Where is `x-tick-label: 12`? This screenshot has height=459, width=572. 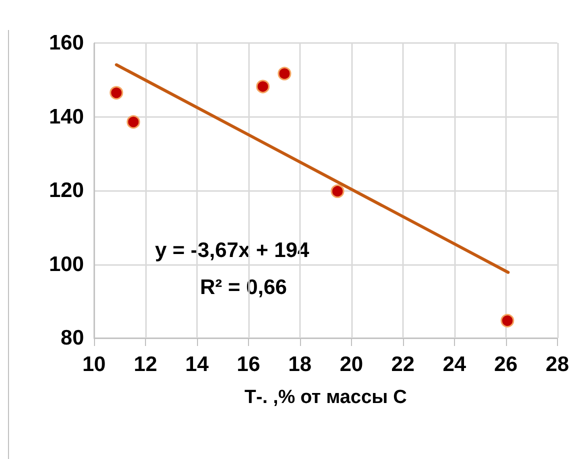
x-tick-label: 12 is located at coordinates (146, 364).